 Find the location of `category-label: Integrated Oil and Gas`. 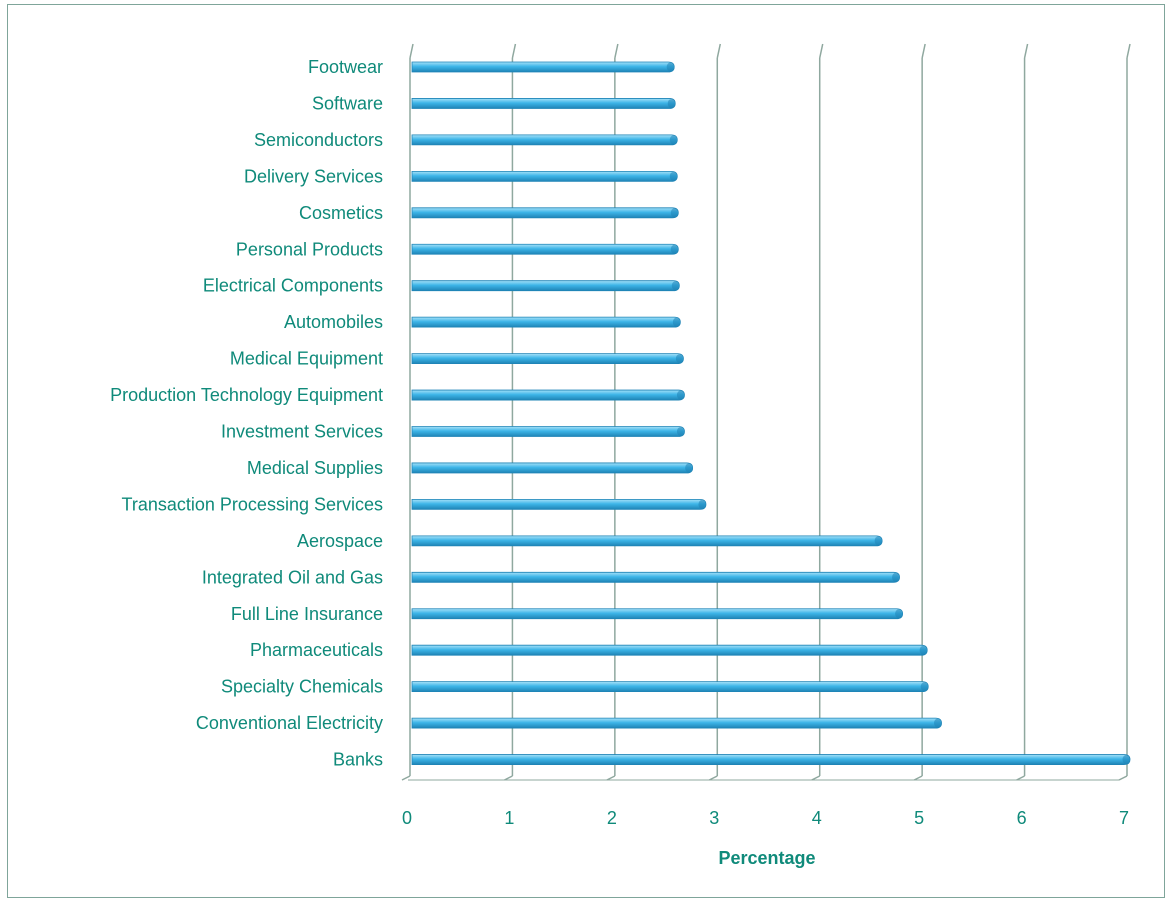

category-label: Integrated Oil and Gas is located at coordinates (292, 577).